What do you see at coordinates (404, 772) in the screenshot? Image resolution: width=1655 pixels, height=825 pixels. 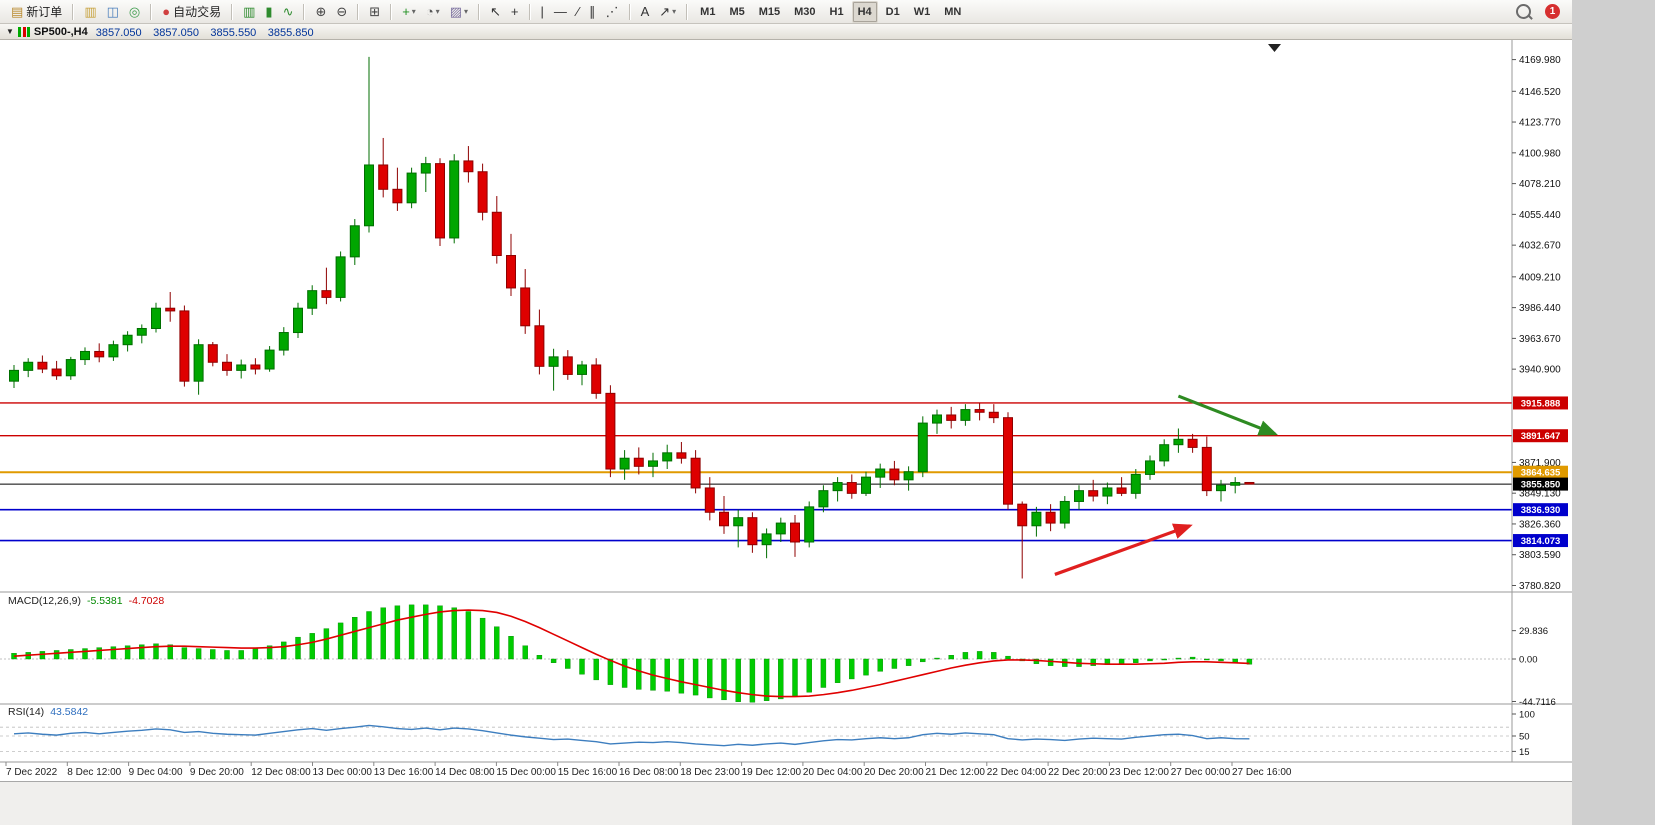 I see `svg-text: 13 Dec 16:00` at bounding box center [404, 772].